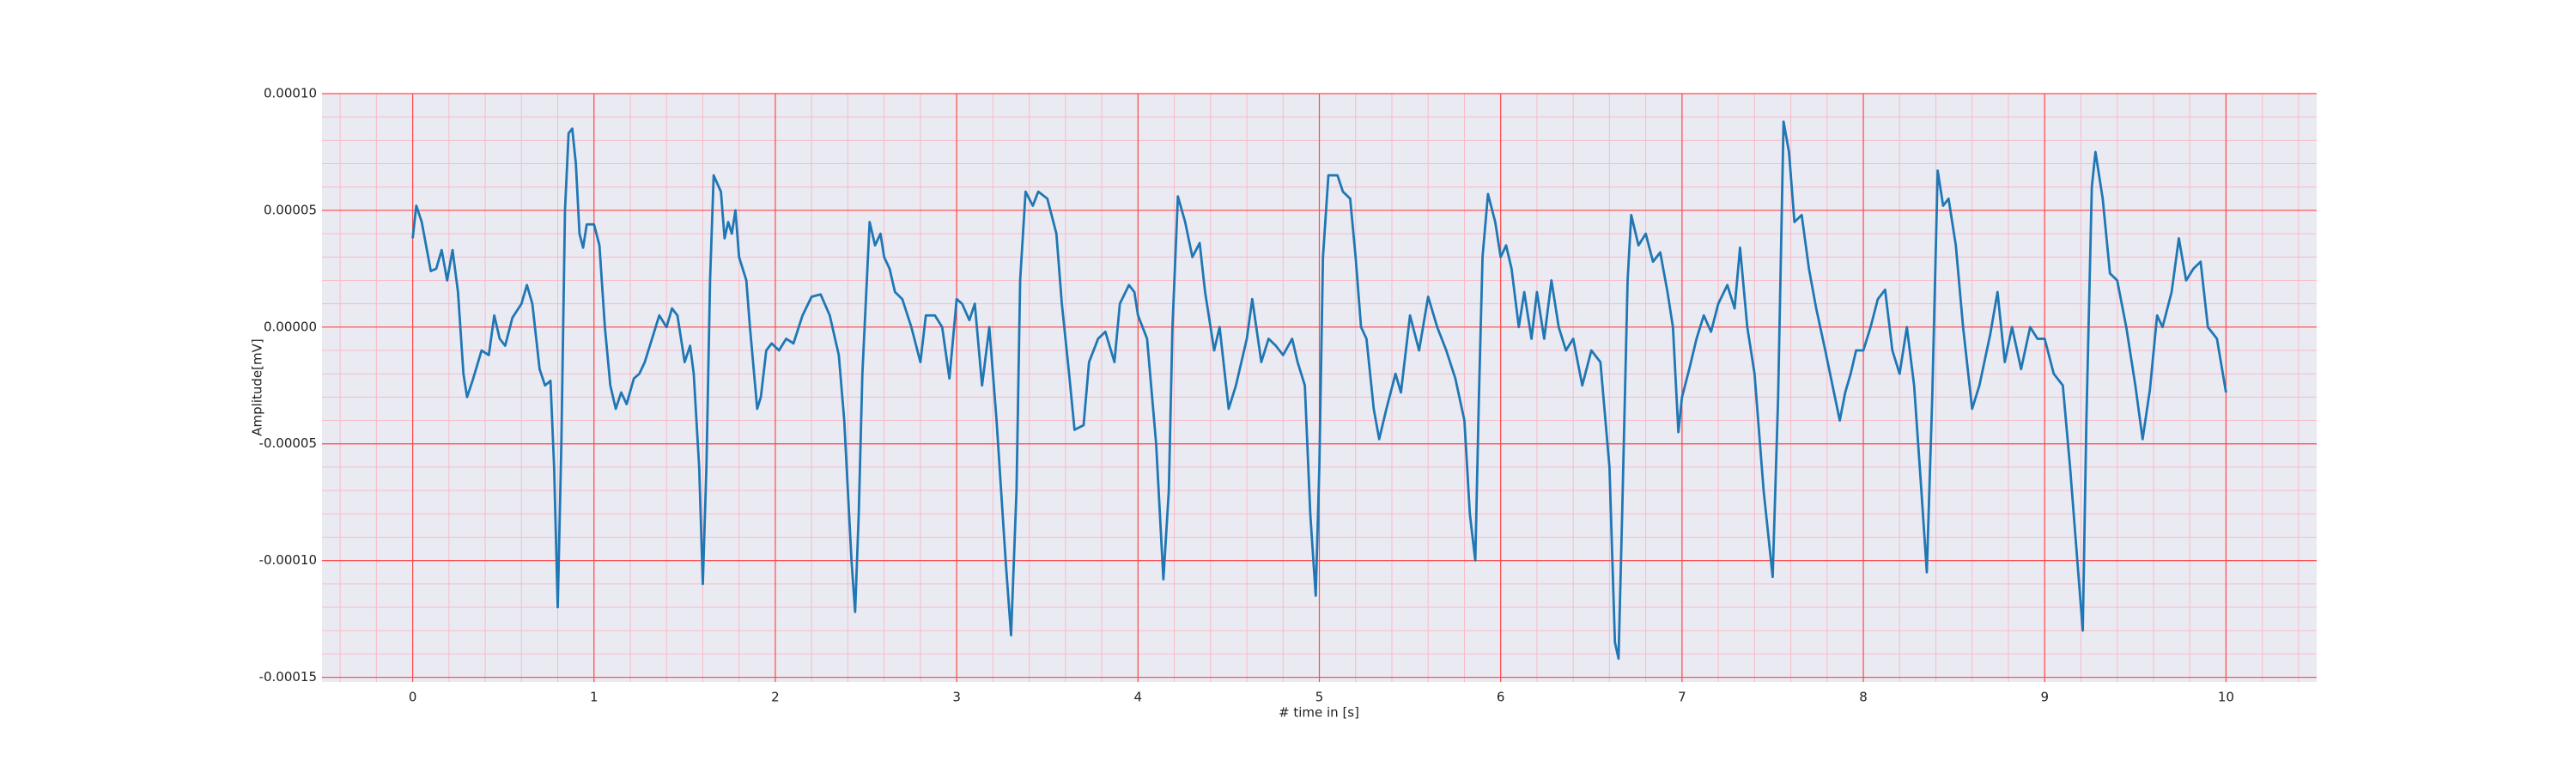 The image size is (2576, 773). What do you see at coordinates (1501, 697) in the screenshot?
I see `x-tick-label: 6` at bounding box center [1501, 697].